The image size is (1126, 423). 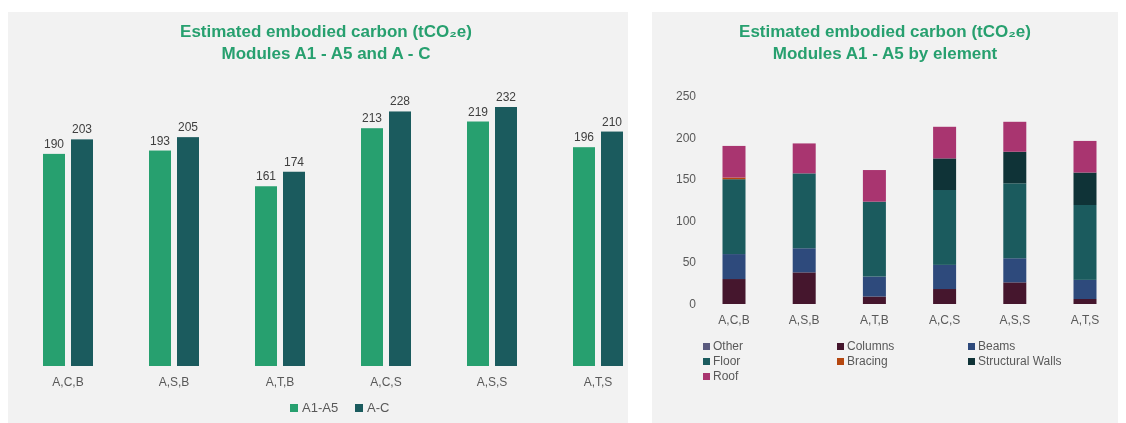 What do you see at coordinates (686, 220) in the screenshot?
I see `y-tick-label: 100` at bounding box center [686, 220].